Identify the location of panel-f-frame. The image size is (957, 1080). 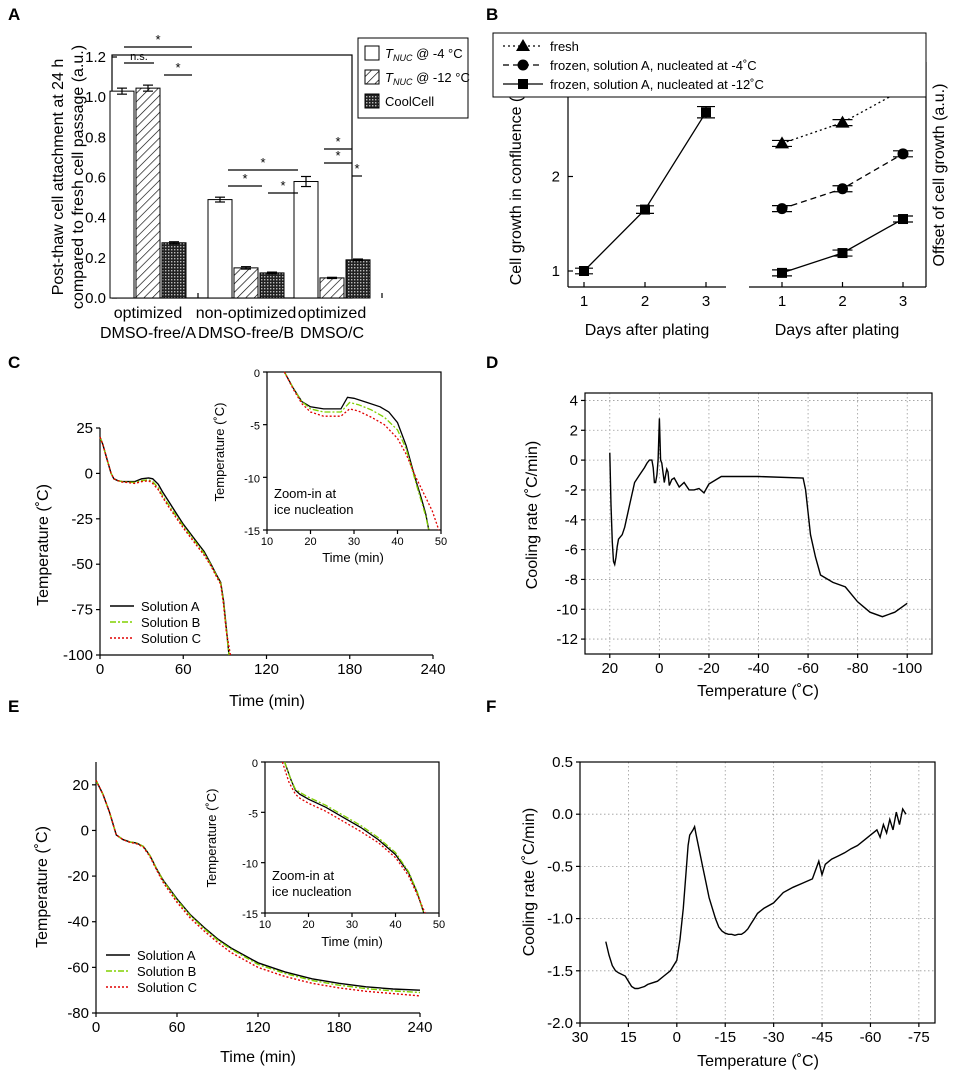
(757, 892).